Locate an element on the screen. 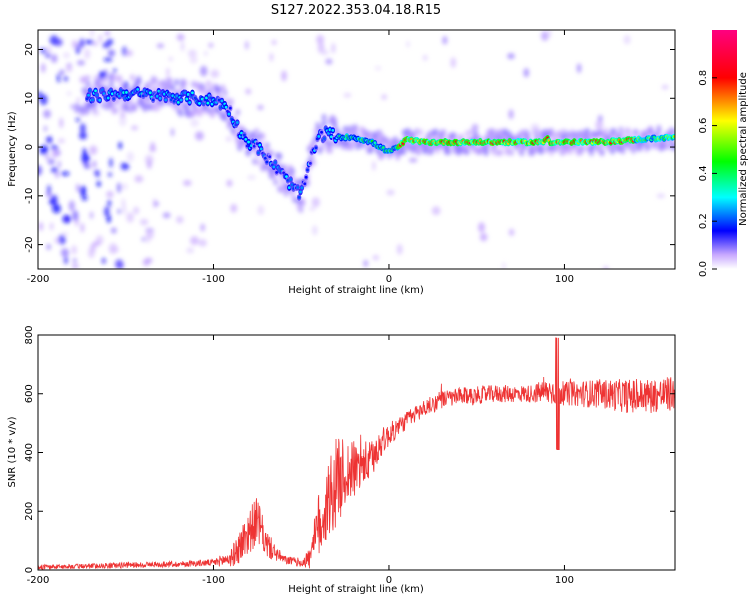  colorbar-tick-label: 0.6 is located at coordinates (703, 126).